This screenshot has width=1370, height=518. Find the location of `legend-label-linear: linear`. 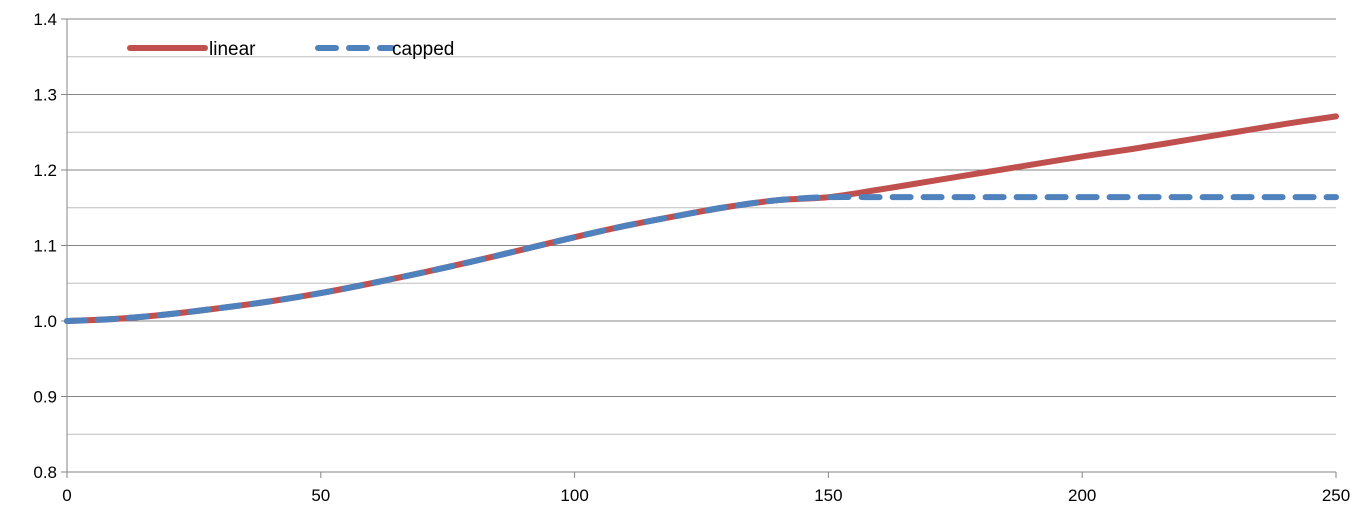

legend-label-linear: linear is located at coordinates (232, 49).